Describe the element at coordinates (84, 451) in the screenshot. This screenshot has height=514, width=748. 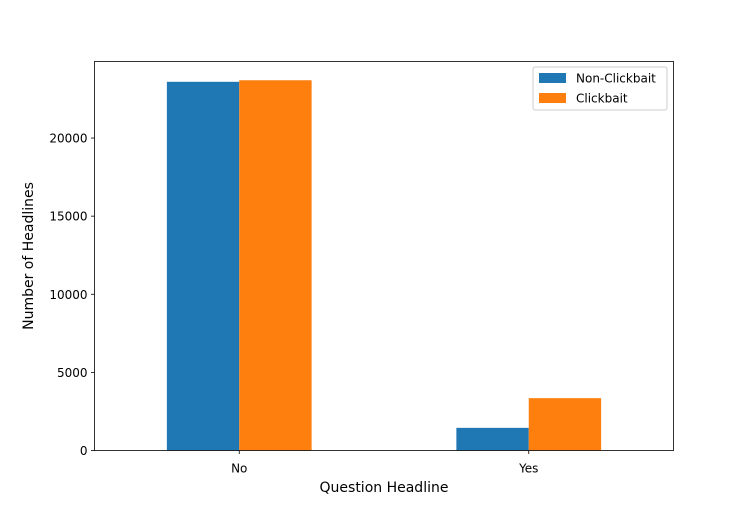
I see `y-tick-label: 0` at that location.